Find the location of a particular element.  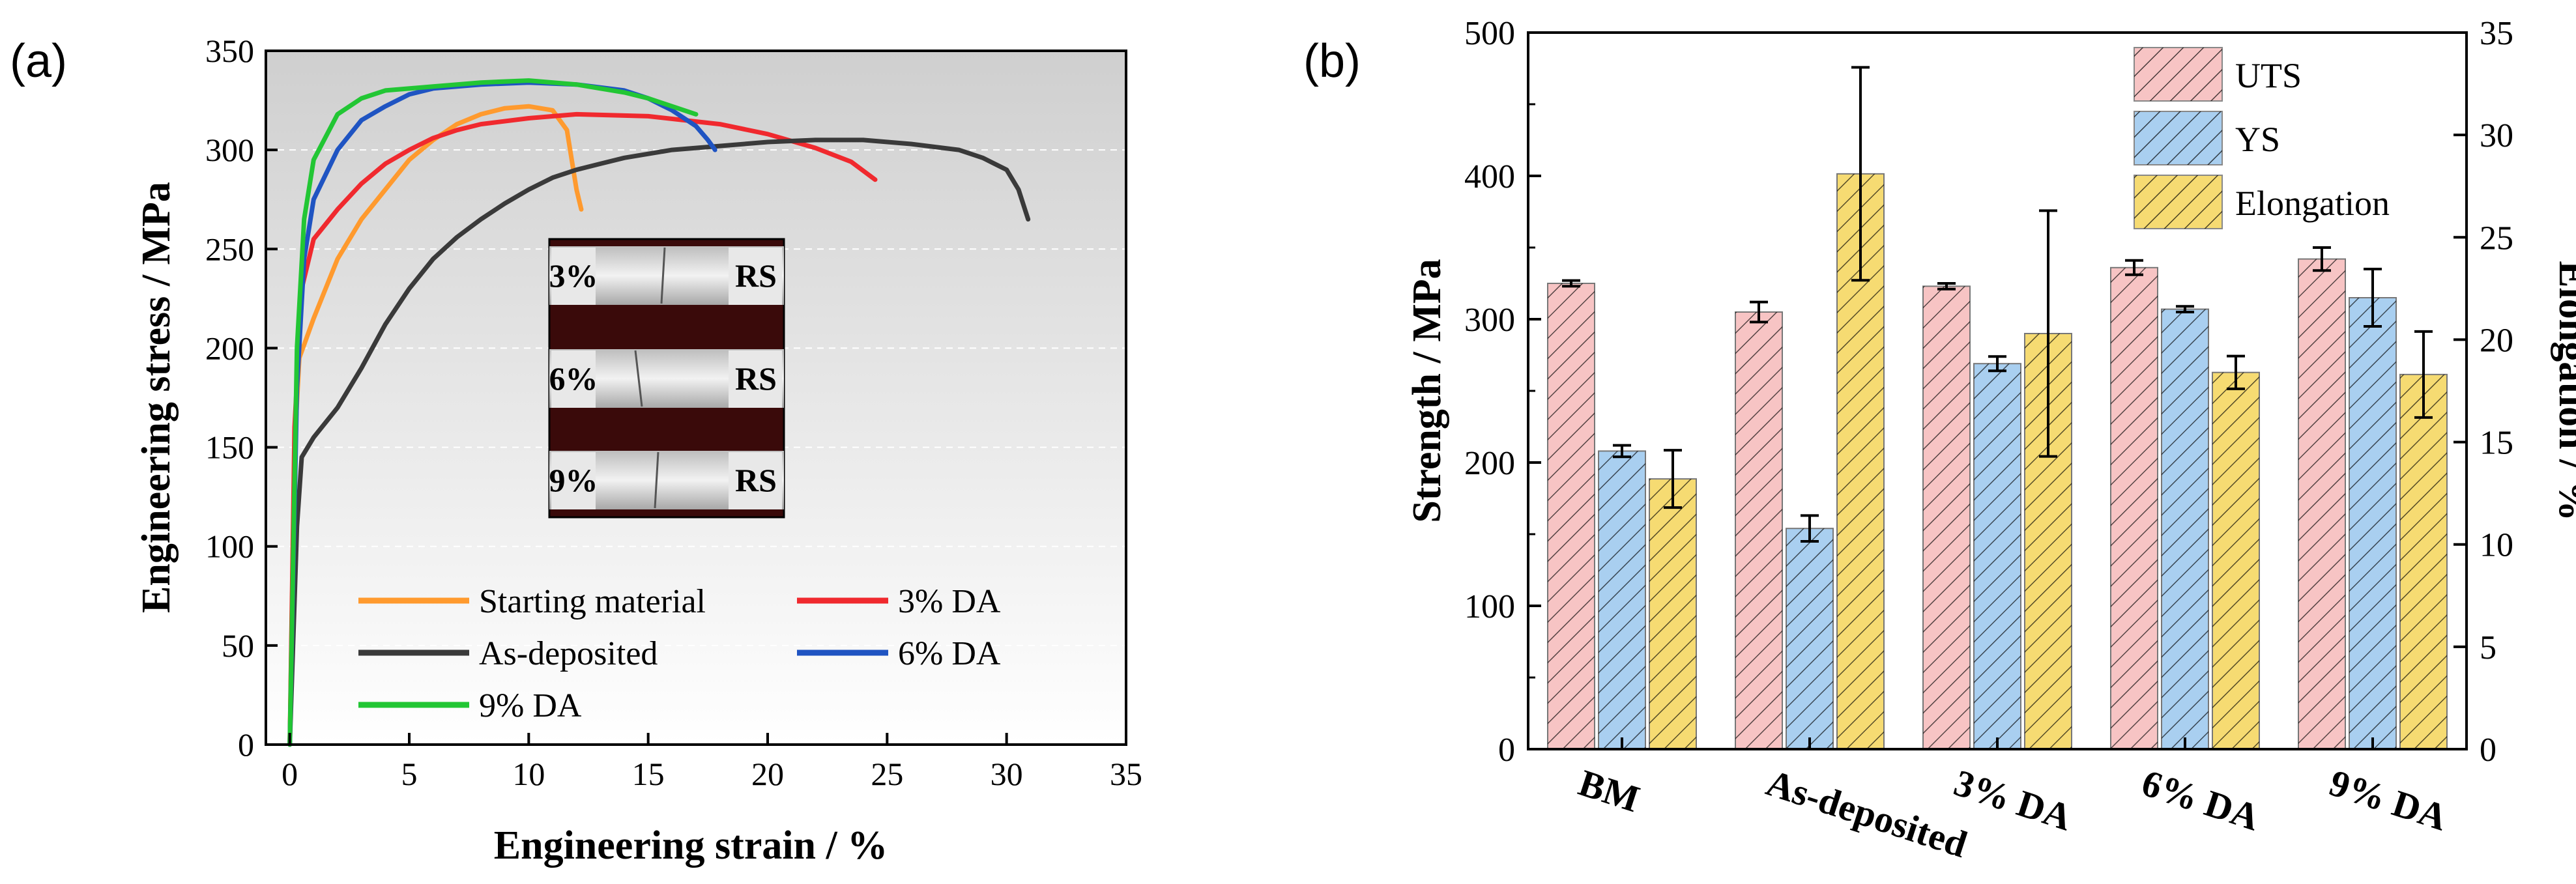

x-axis-title: Engineering strain / % is located at coordinates (691, 845).